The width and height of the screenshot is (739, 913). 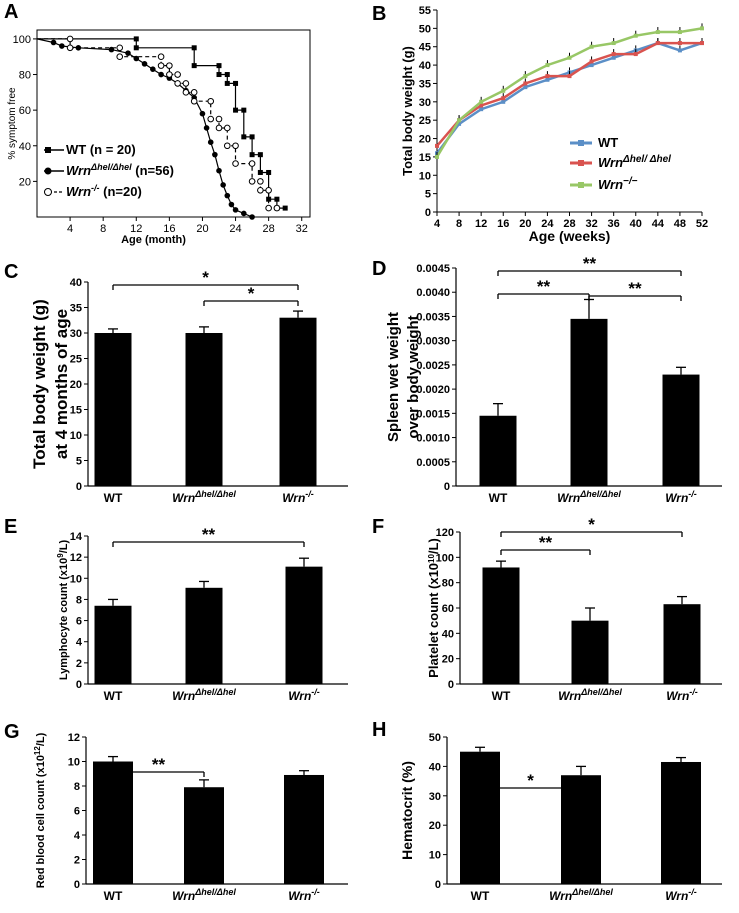 What do you see at coordinates (79, 643) in the screenshot?
I see `y-tick-label: 4` at bounding box center [79, 643].